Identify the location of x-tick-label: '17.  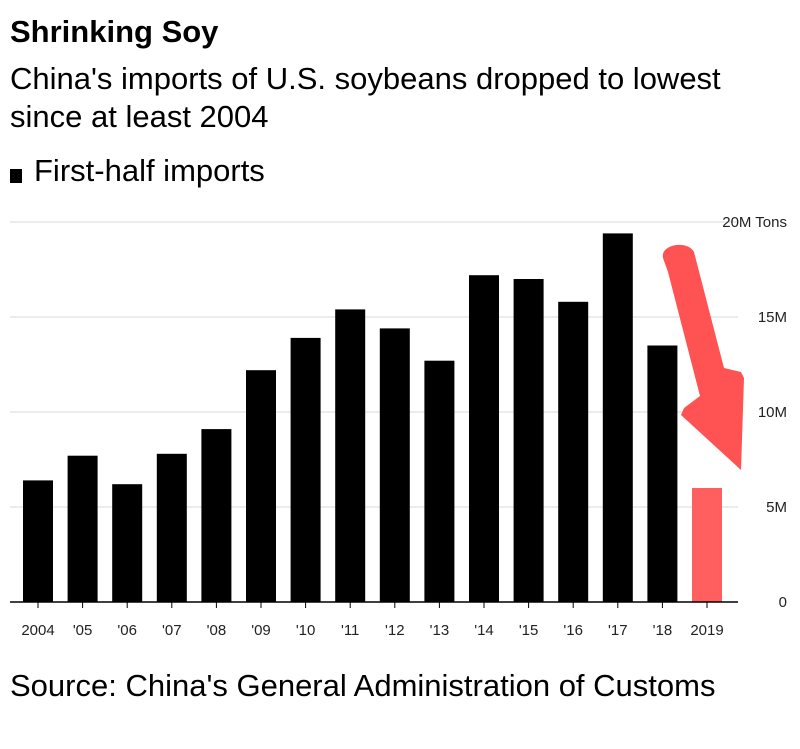
(618, 630).